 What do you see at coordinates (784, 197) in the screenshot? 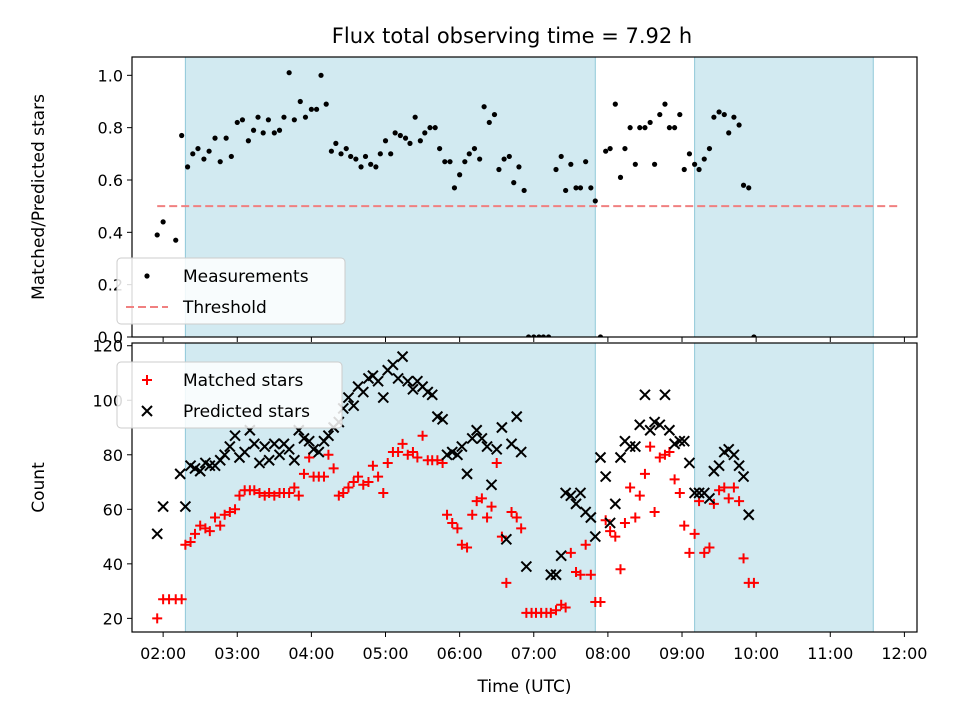
I see `top-shaded-span` at bounding box center [784, 197].